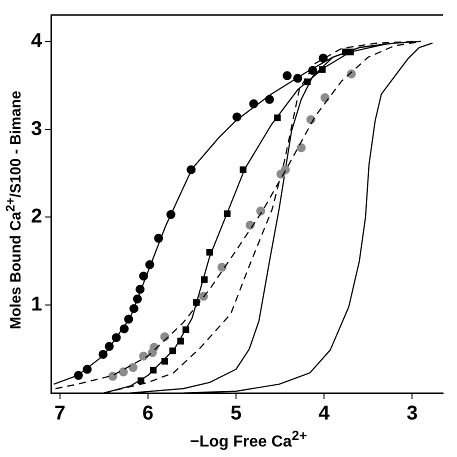 This screenshot has height=457, width=457. Describe the element at coordinates (37, 41) in the screenshot. I see `y-tick-label: 4` at that location.